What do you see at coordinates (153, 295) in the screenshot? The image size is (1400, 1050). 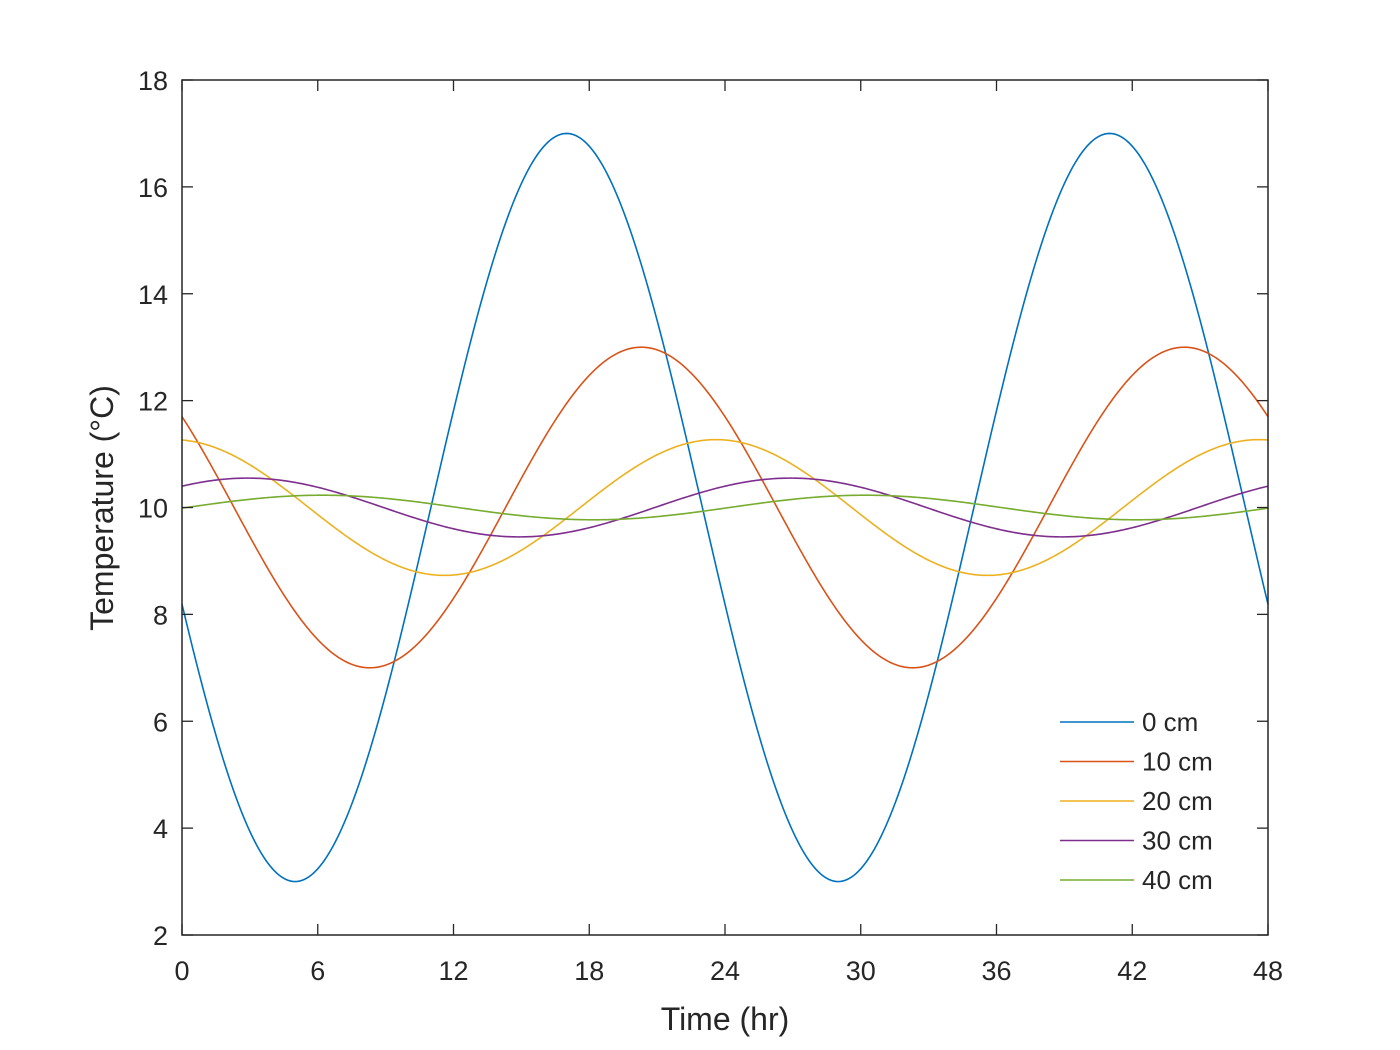 I see `y-tick-label: 14` at bounding box center [153, 295].